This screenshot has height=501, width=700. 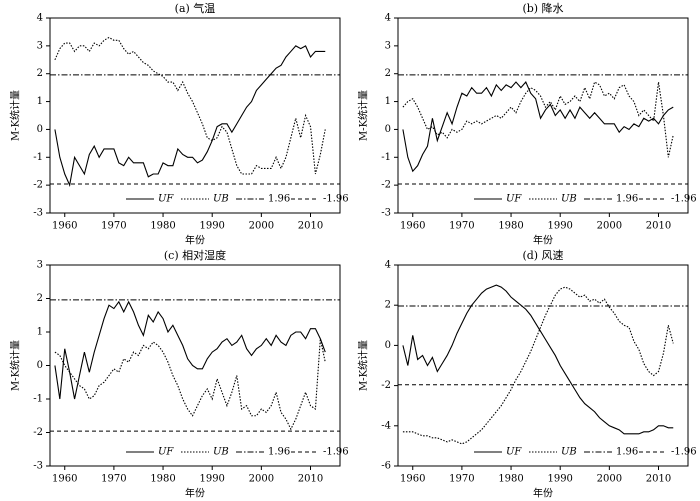 I want to click on y-tick-label: -4, so click(x=386, y=425).